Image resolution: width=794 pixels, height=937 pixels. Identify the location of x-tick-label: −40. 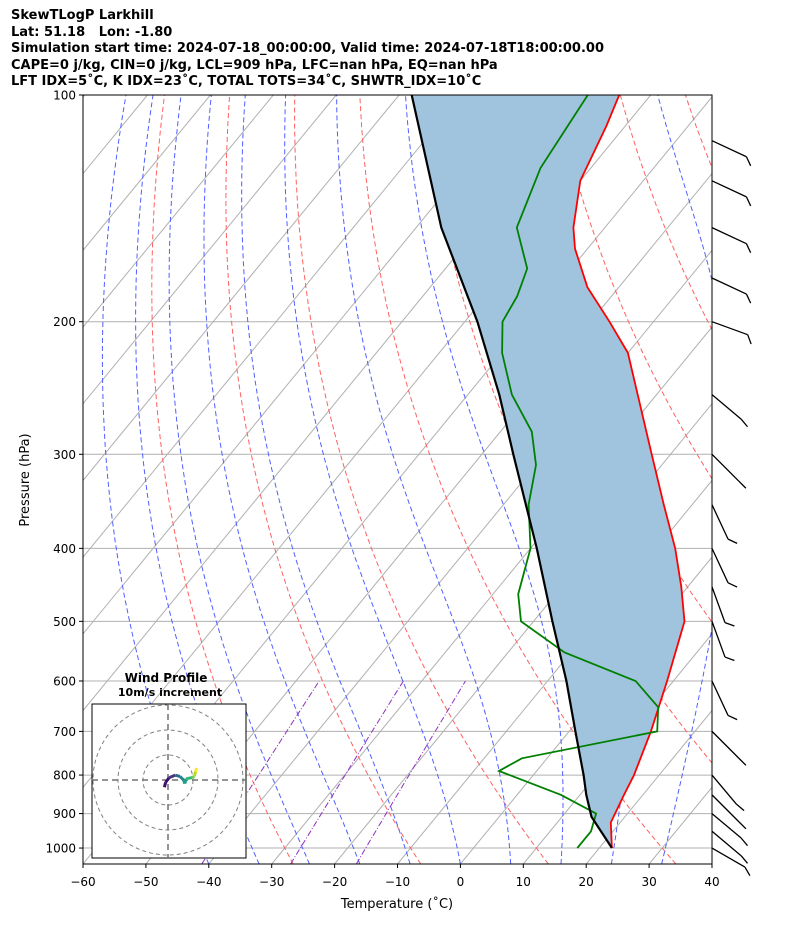
(208, 882).